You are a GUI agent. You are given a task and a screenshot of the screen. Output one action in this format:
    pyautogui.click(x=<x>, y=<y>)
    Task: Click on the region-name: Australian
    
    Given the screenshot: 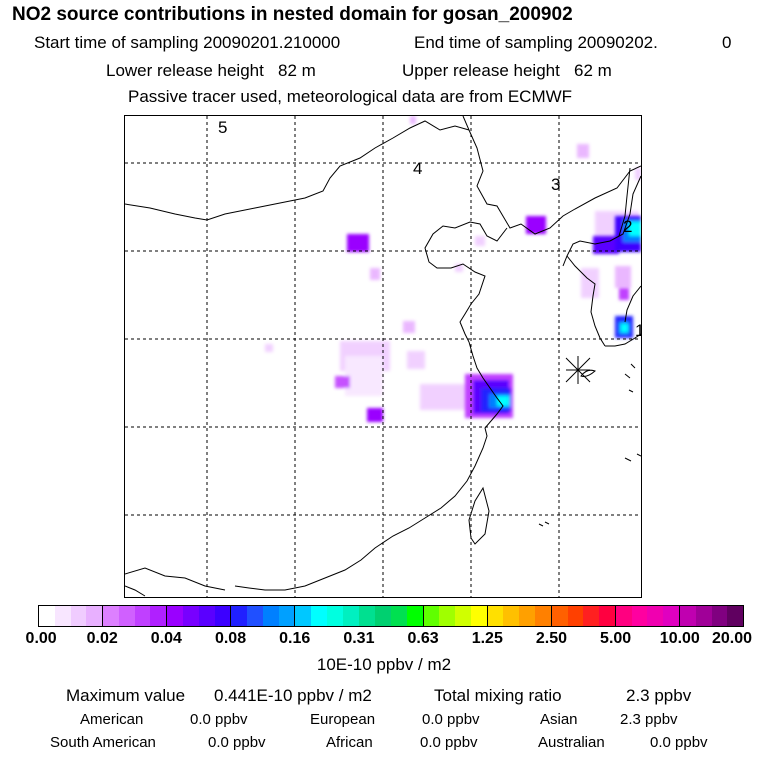 What is the action you would take?
    pyautogui.click(x=571, y=742)
    